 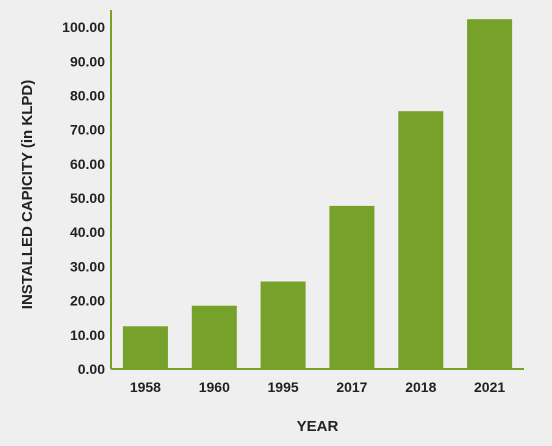 I want to click on x-tick-label-2018: 2018, so click(x=420, y=387).